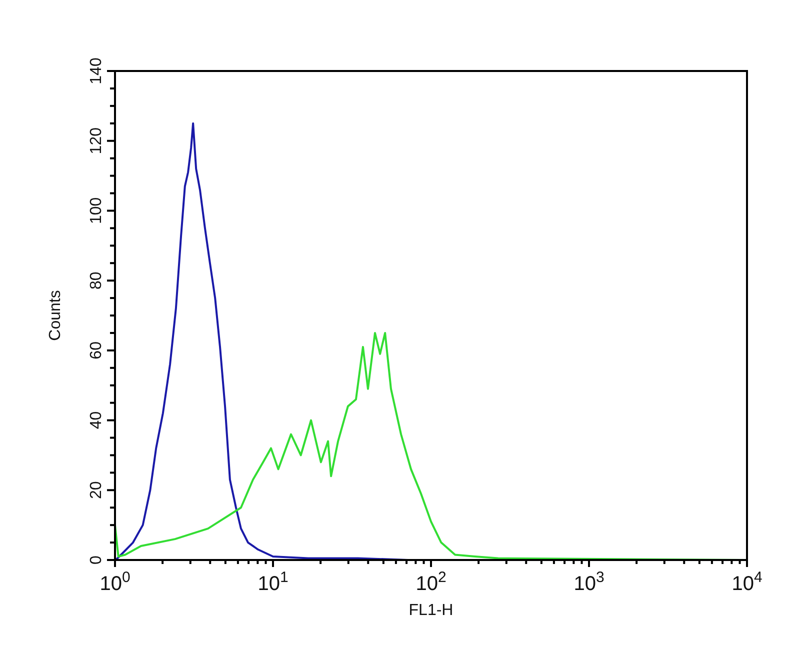 This screenshot has height=656, width=800. I want to click on y-tick-label: 100, so click(96, 210).